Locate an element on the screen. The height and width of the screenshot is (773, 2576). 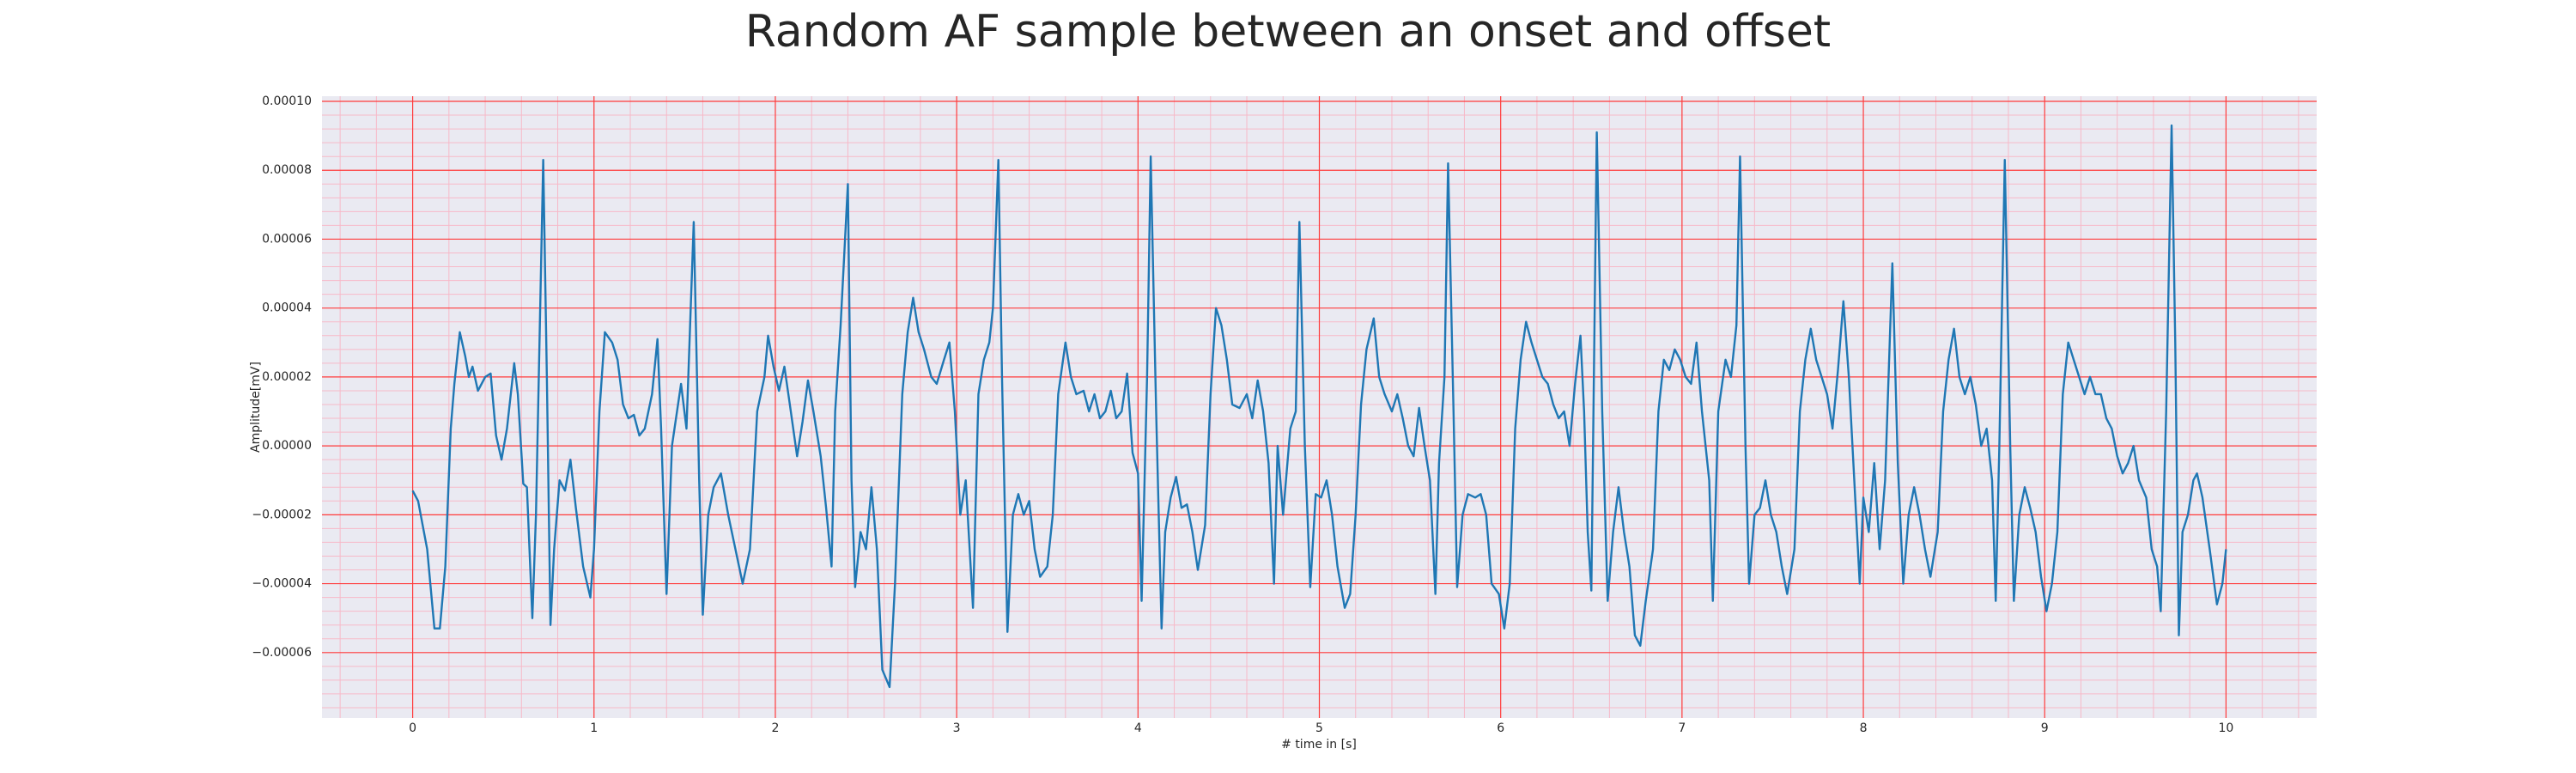
x-axis-label: # time in [s] is located at coordinates (1319, 745).